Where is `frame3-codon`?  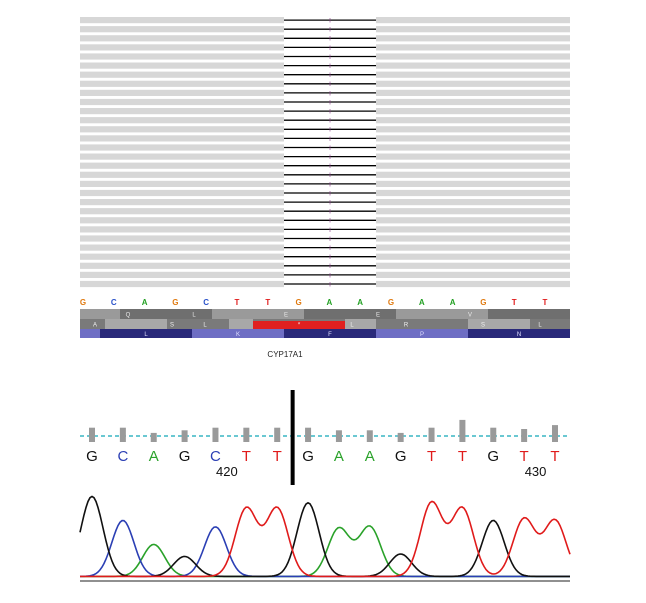 frame3-codon is located at coordinates (90, 333).